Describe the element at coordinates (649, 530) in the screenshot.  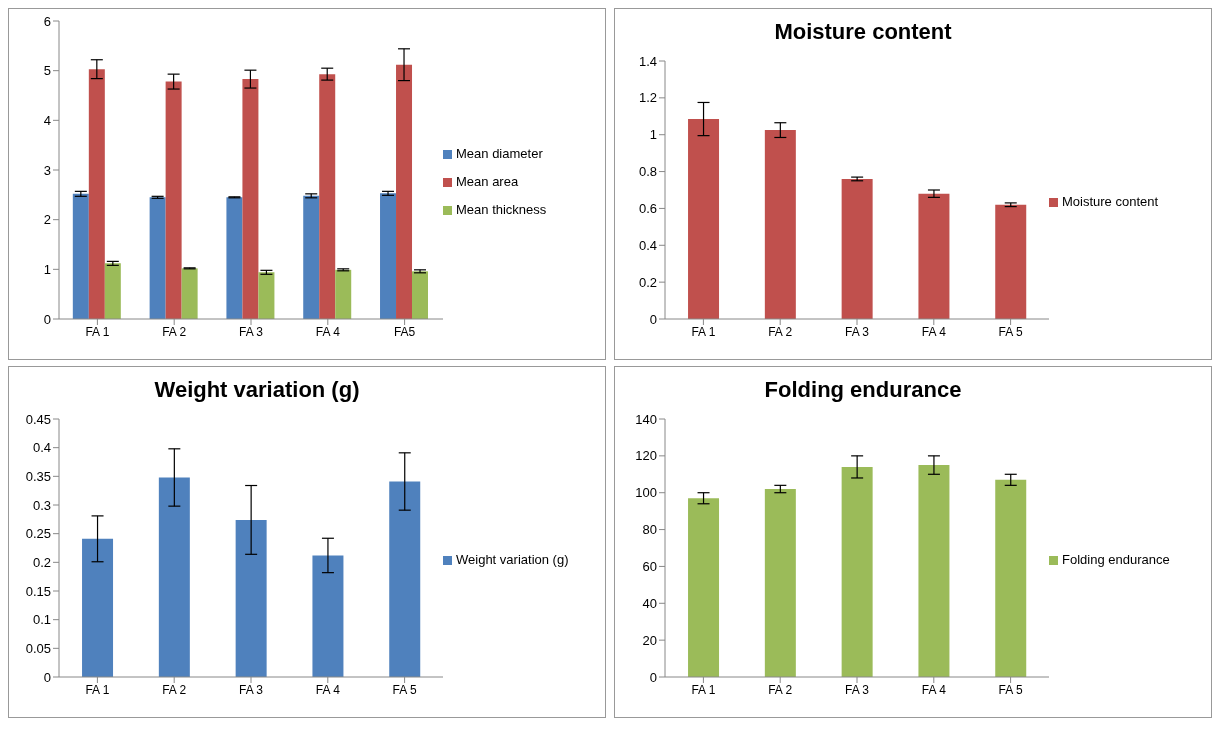
I see `y-tick-label: 80` at that location.